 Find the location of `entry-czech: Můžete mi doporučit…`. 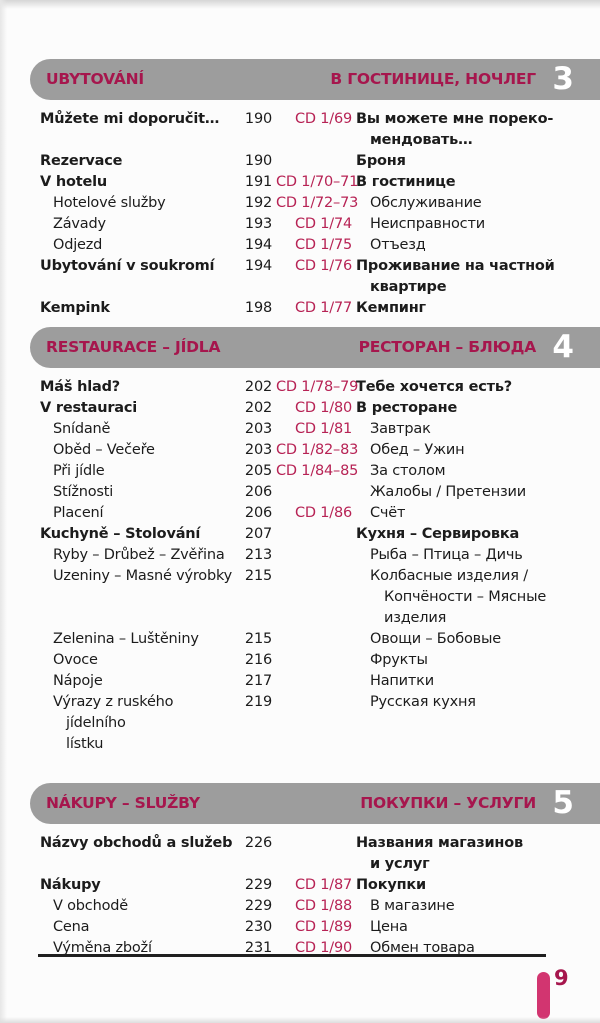

entry-czech: Můžete mi doporučit… is located at coordinates (130, 119).